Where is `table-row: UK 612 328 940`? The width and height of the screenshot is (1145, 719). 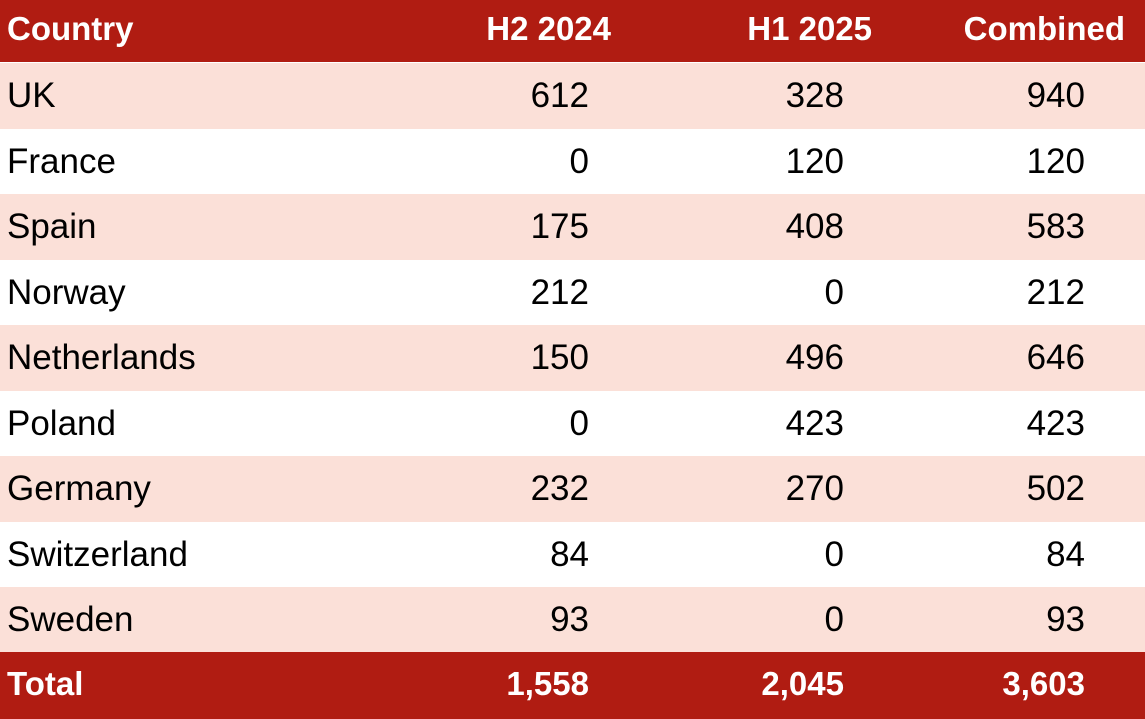
table-row: UK 612 328 940 is located at coordinates (572, 96).